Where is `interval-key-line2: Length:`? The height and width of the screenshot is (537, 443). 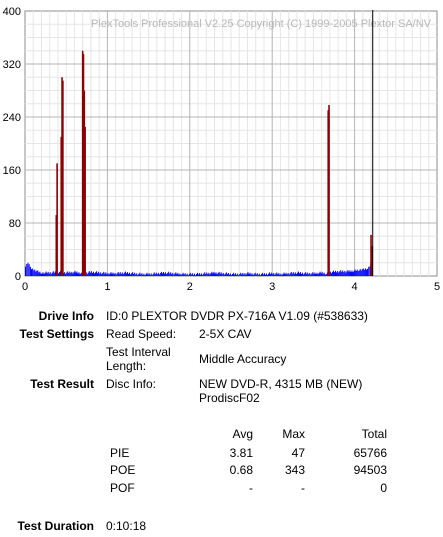 interval-key-line2: Length: is located at coordinates (126, 366).